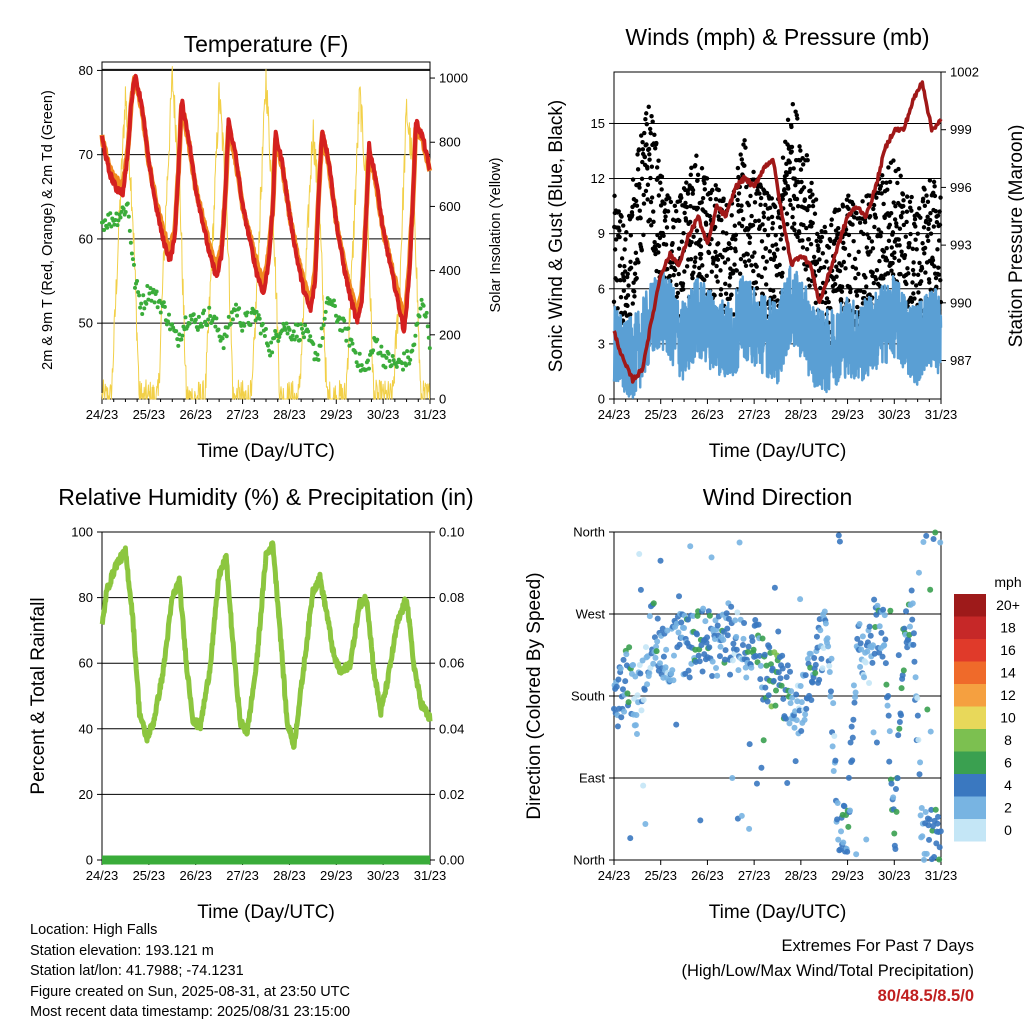 This screenshot has width=1024, height=1024. Describe the element at coordinates (964, 72) in the screenshot. I see `y2-tick-label: 1002` at that location.